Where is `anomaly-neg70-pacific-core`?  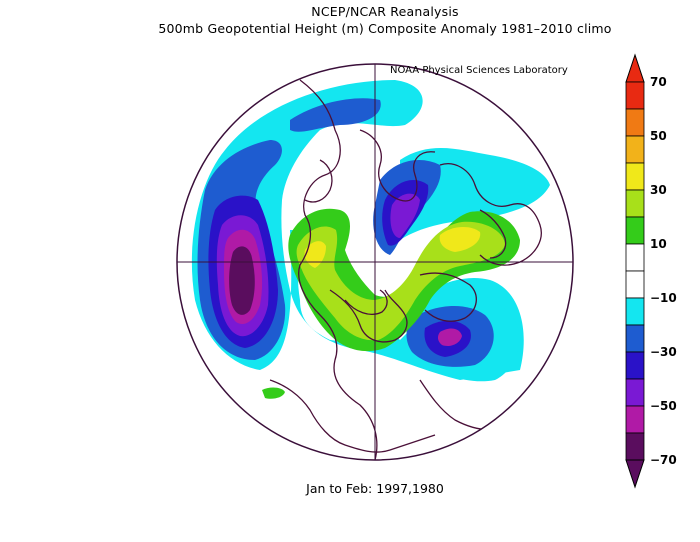 anomaly-neg70-pacific-core is located at coordinates (242, 280).